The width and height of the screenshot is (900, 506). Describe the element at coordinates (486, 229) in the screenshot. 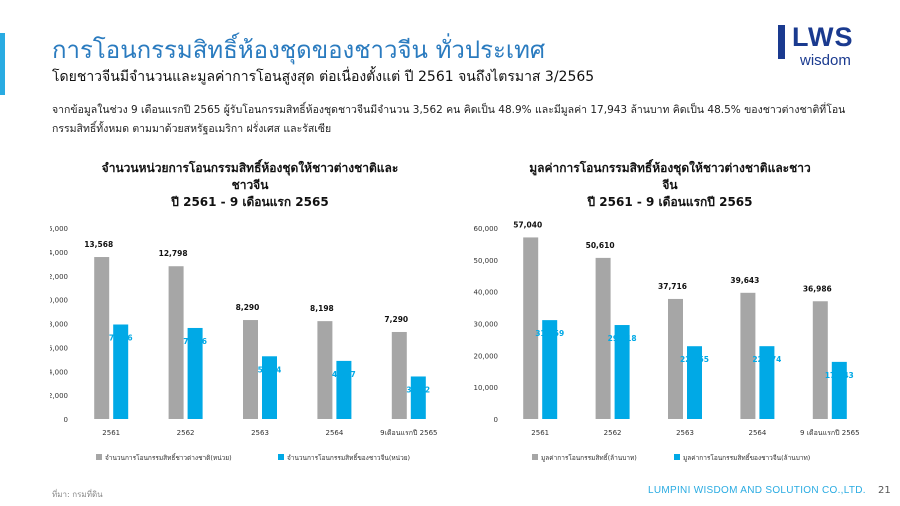

I see `value-ytick-label: 60,000` at that location.